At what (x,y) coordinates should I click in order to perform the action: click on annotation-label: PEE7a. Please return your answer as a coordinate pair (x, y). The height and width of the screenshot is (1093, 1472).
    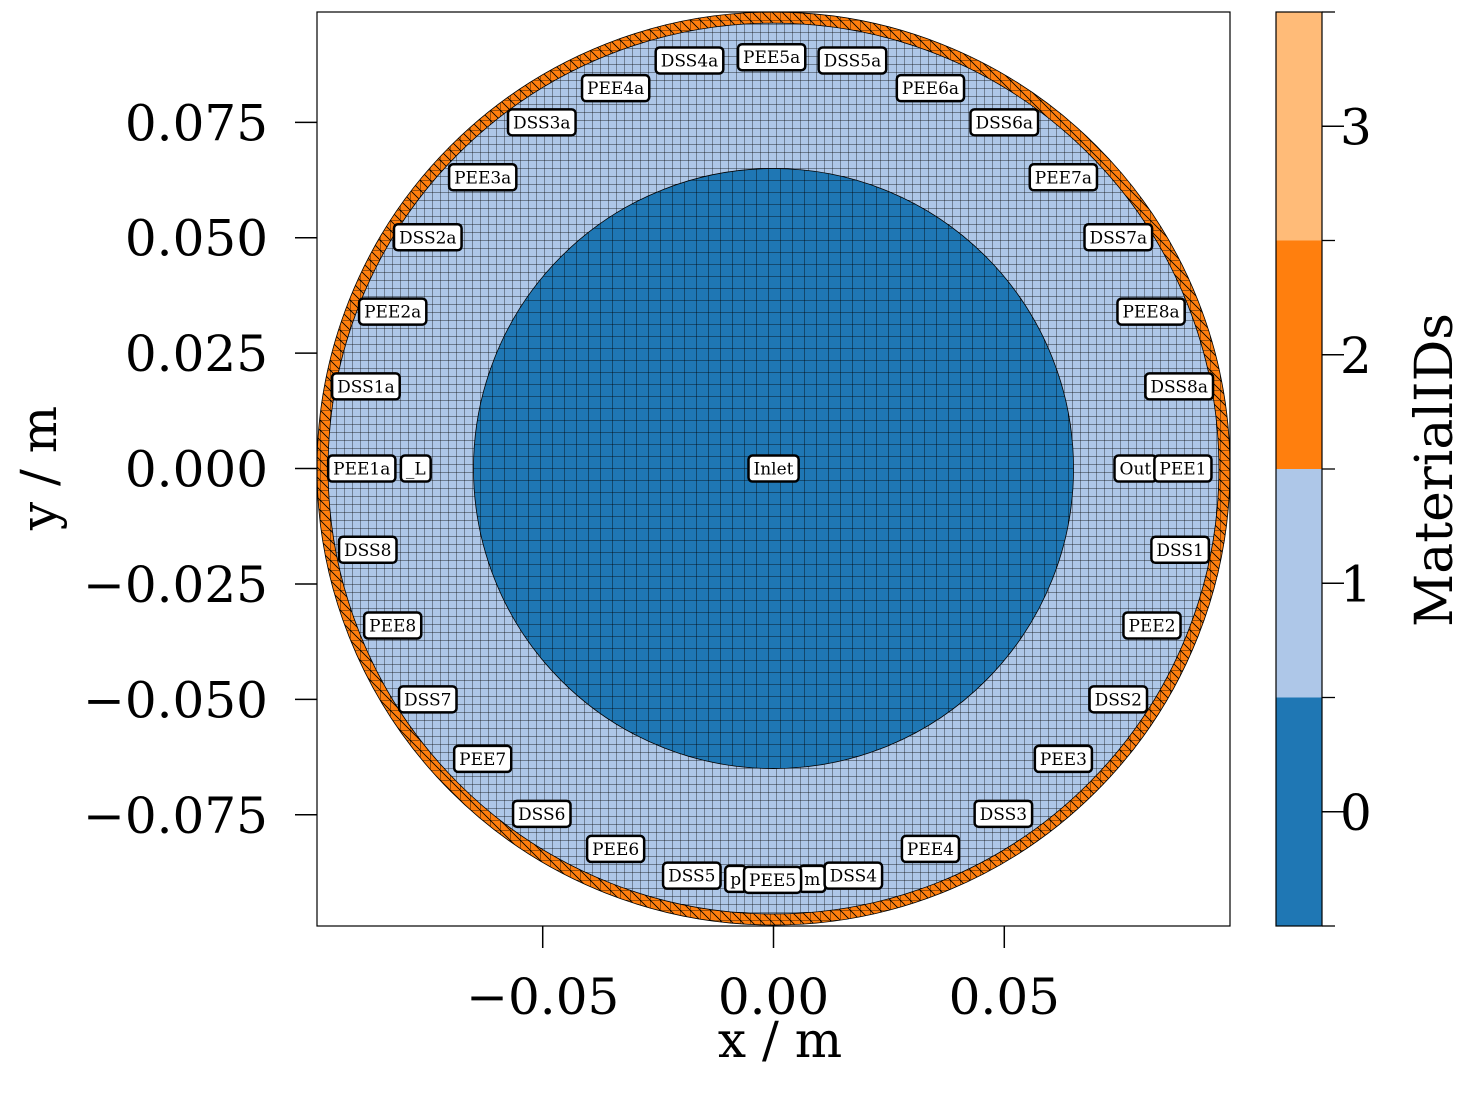
    Looking at the image, I should click on (1063, 178).